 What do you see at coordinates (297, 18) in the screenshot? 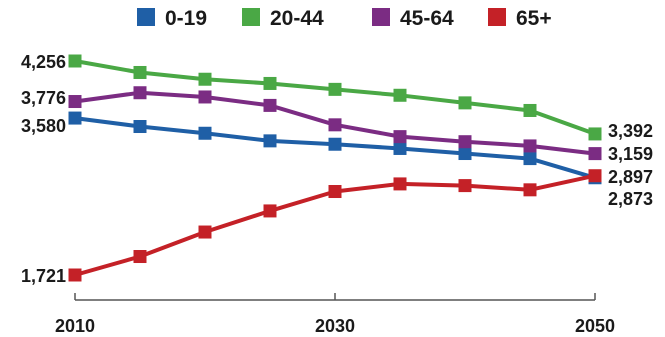
I see `legend-label-1: 20-44` at bounding box center [297, 18].